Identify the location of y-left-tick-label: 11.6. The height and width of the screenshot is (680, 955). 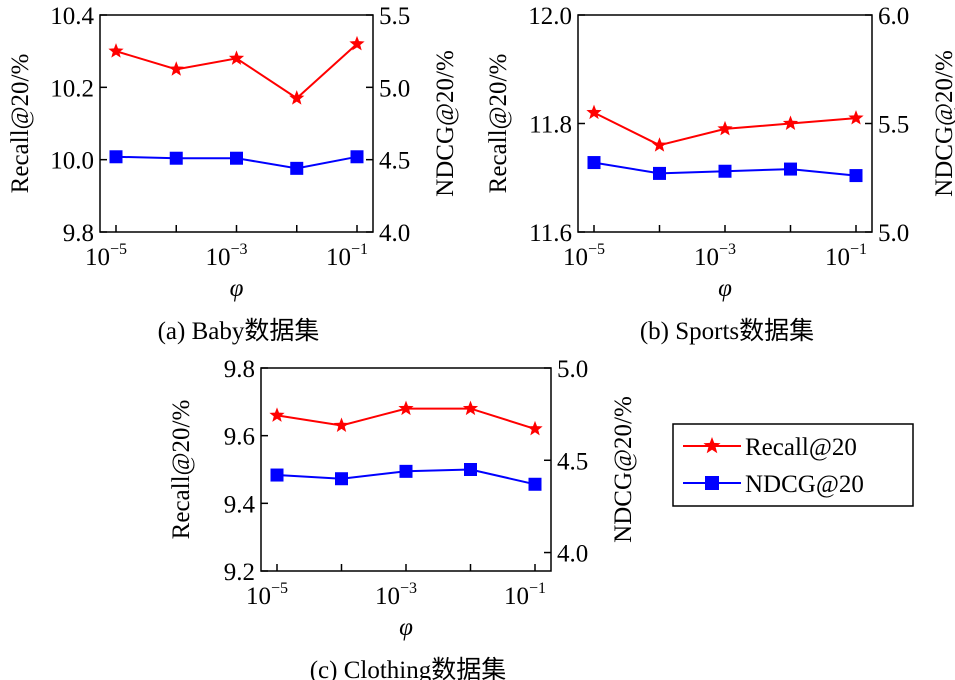
(550, 233).